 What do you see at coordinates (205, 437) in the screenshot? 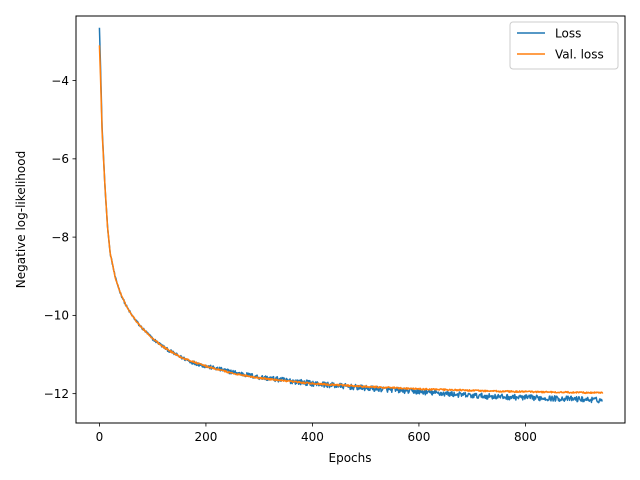
I see `x-tick-label: 200` at bounding box center [205, 437].